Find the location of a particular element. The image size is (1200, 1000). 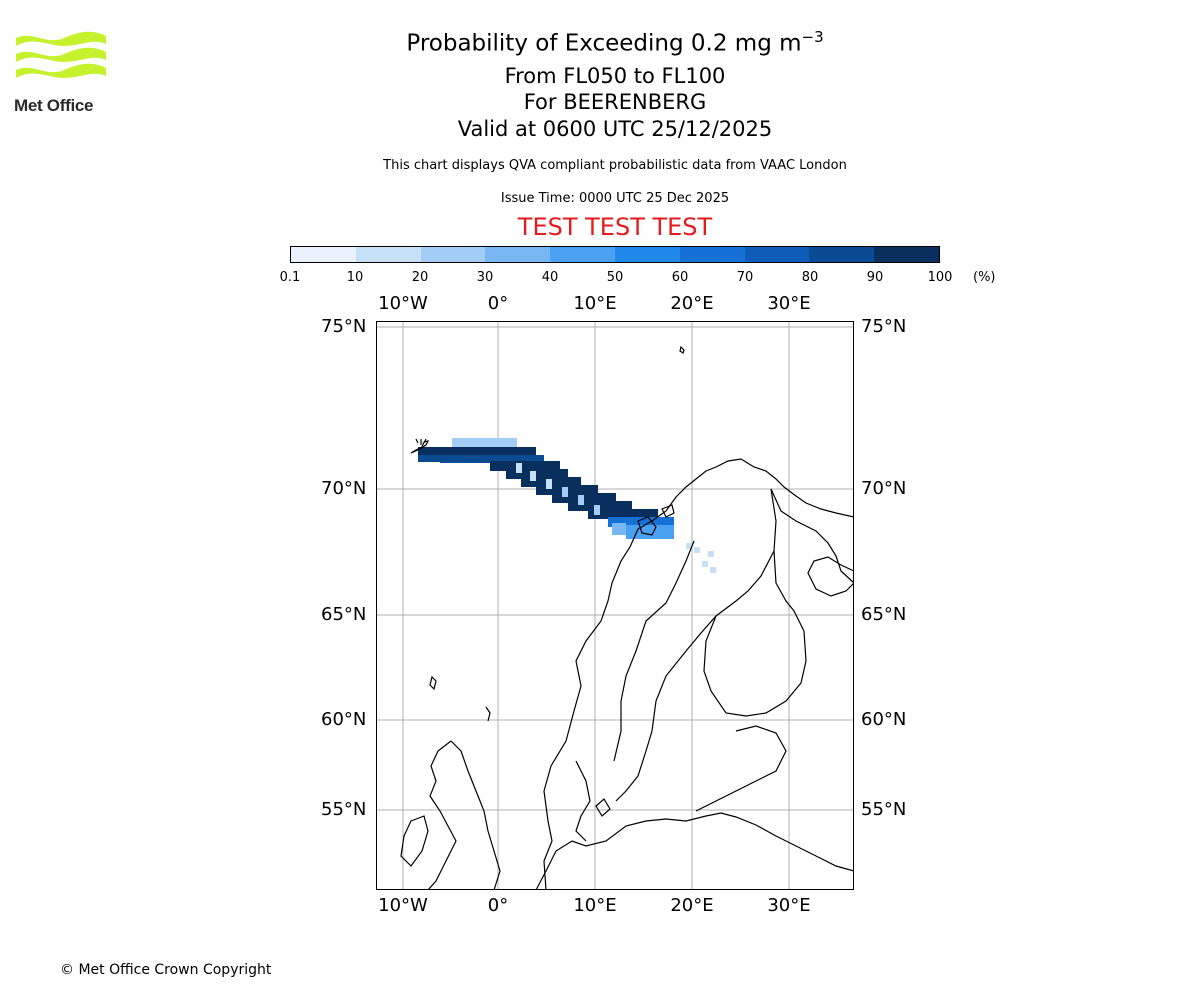

lat-label-left: 60°N is located at coordinates (344, 719).